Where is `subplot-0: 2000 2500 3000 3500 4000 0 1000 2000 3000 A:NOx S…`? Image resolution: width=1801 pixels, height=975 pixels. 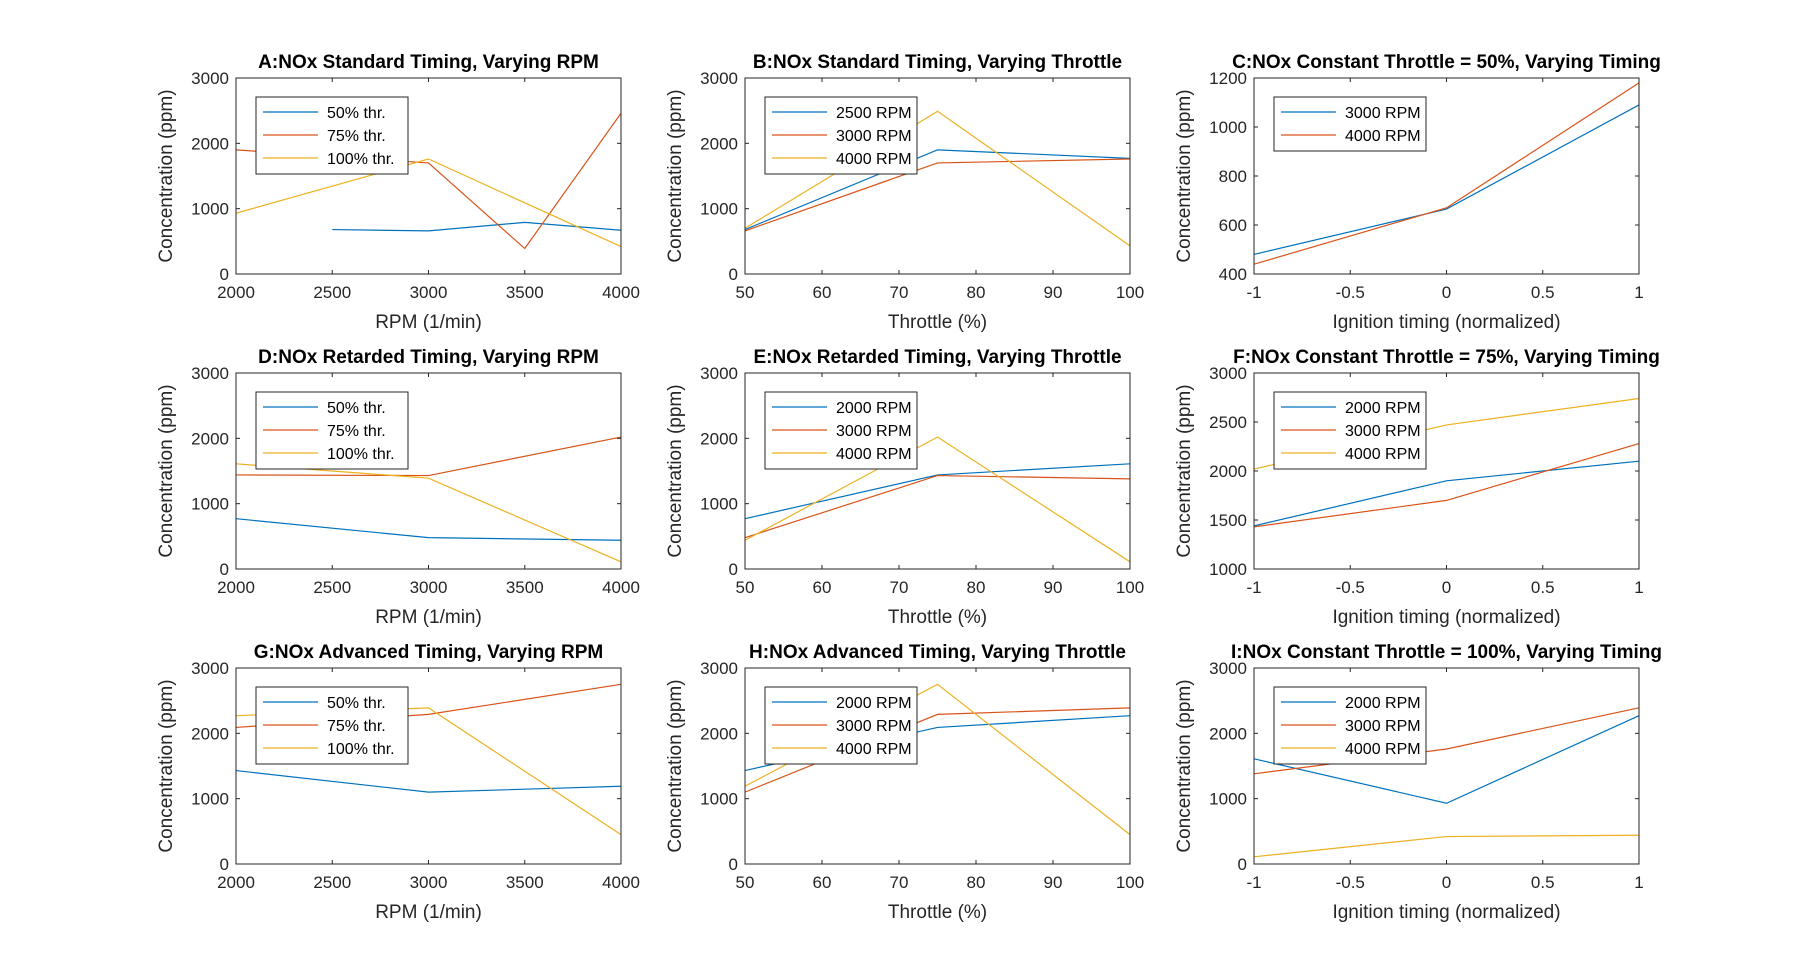
subplot-0: 2000 2500 3000 3500 4000 0 1000 2000 3000 A:NOx S… is located at coordinates (398, 192).